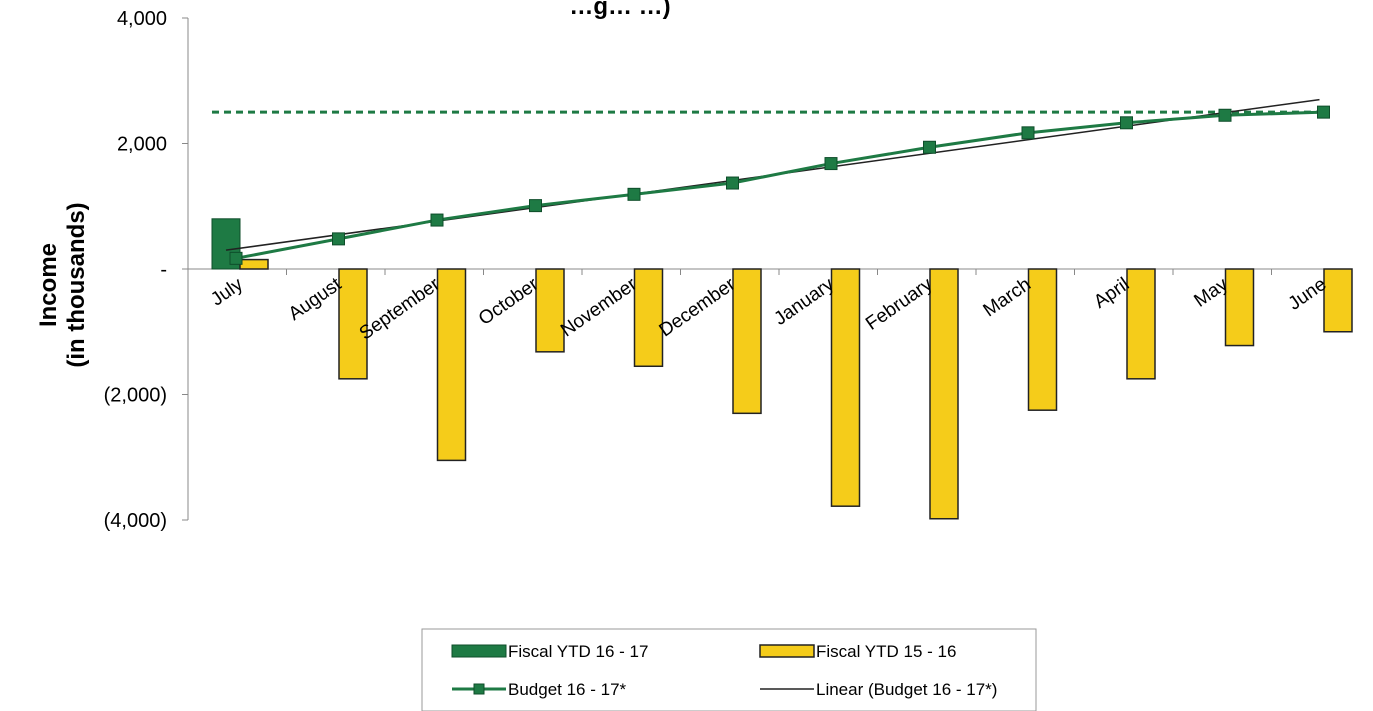 This screenshot has width=1373, height=711. I want to click on legend-label: Linear (Budget 16 - 17*), so click(906, 689).